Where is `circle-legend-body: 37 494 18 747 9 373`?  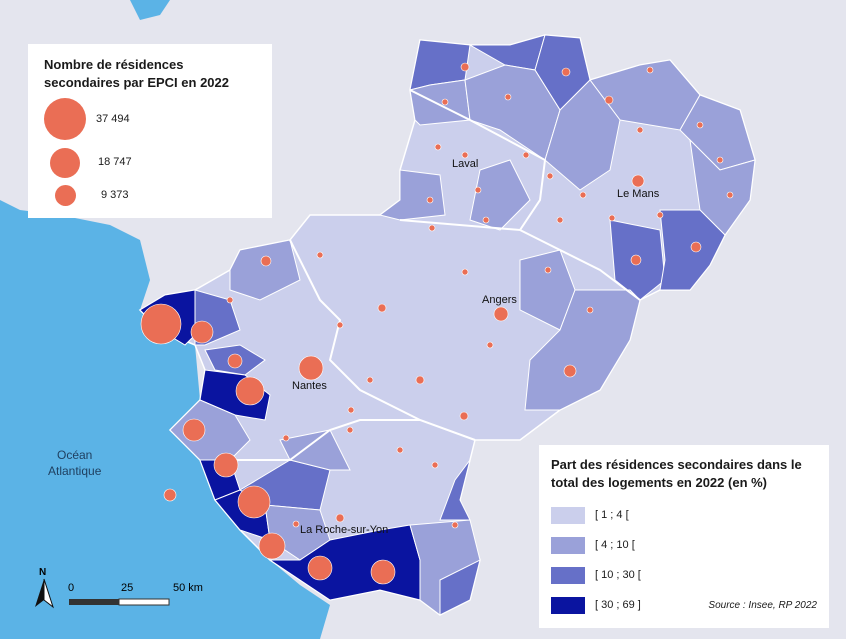 circle-legend-body: 37 494 18 747 9 373 is located at coordinates (151, 153).